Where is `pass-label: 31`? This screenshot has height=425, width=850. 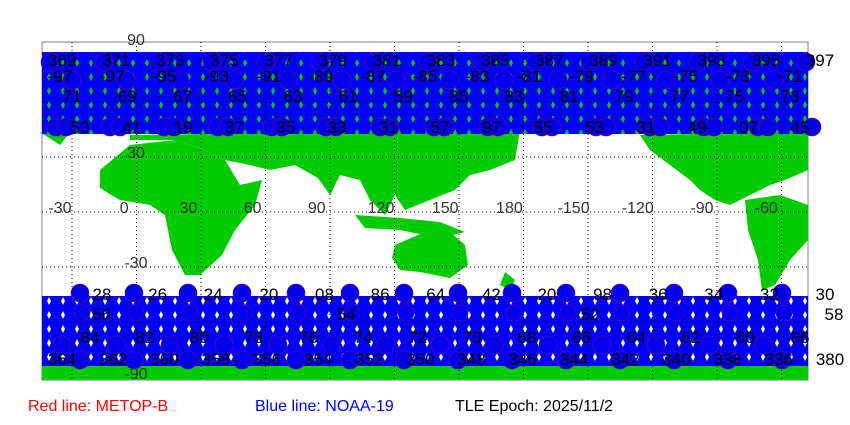 pass-label: 31 is located at coordinates (388, 127).